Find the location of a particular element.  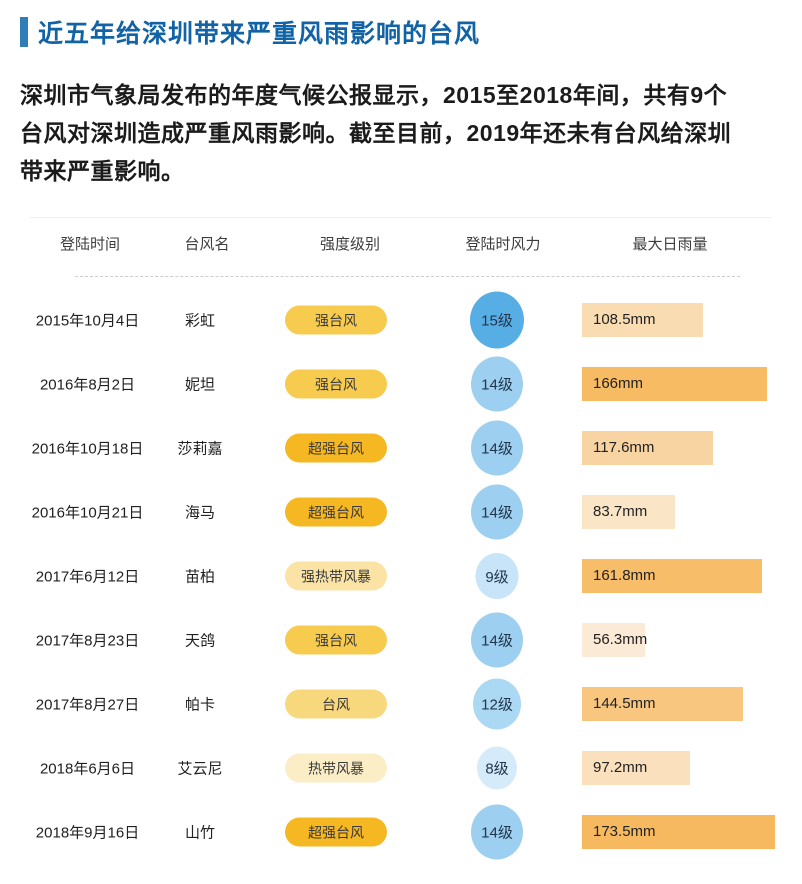

wind-level-circle: 12级 is located at coordinates (497, 704).